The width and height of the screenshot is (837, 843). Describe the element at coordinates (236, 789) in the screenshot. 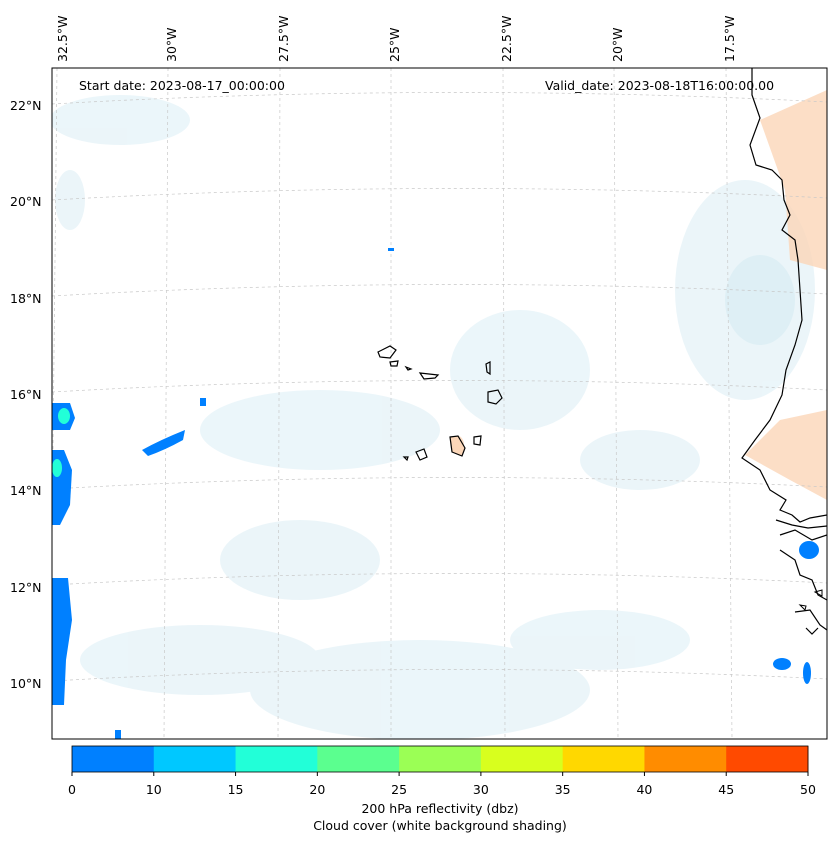

I see `colorbar-tick-label: 15` at that location.